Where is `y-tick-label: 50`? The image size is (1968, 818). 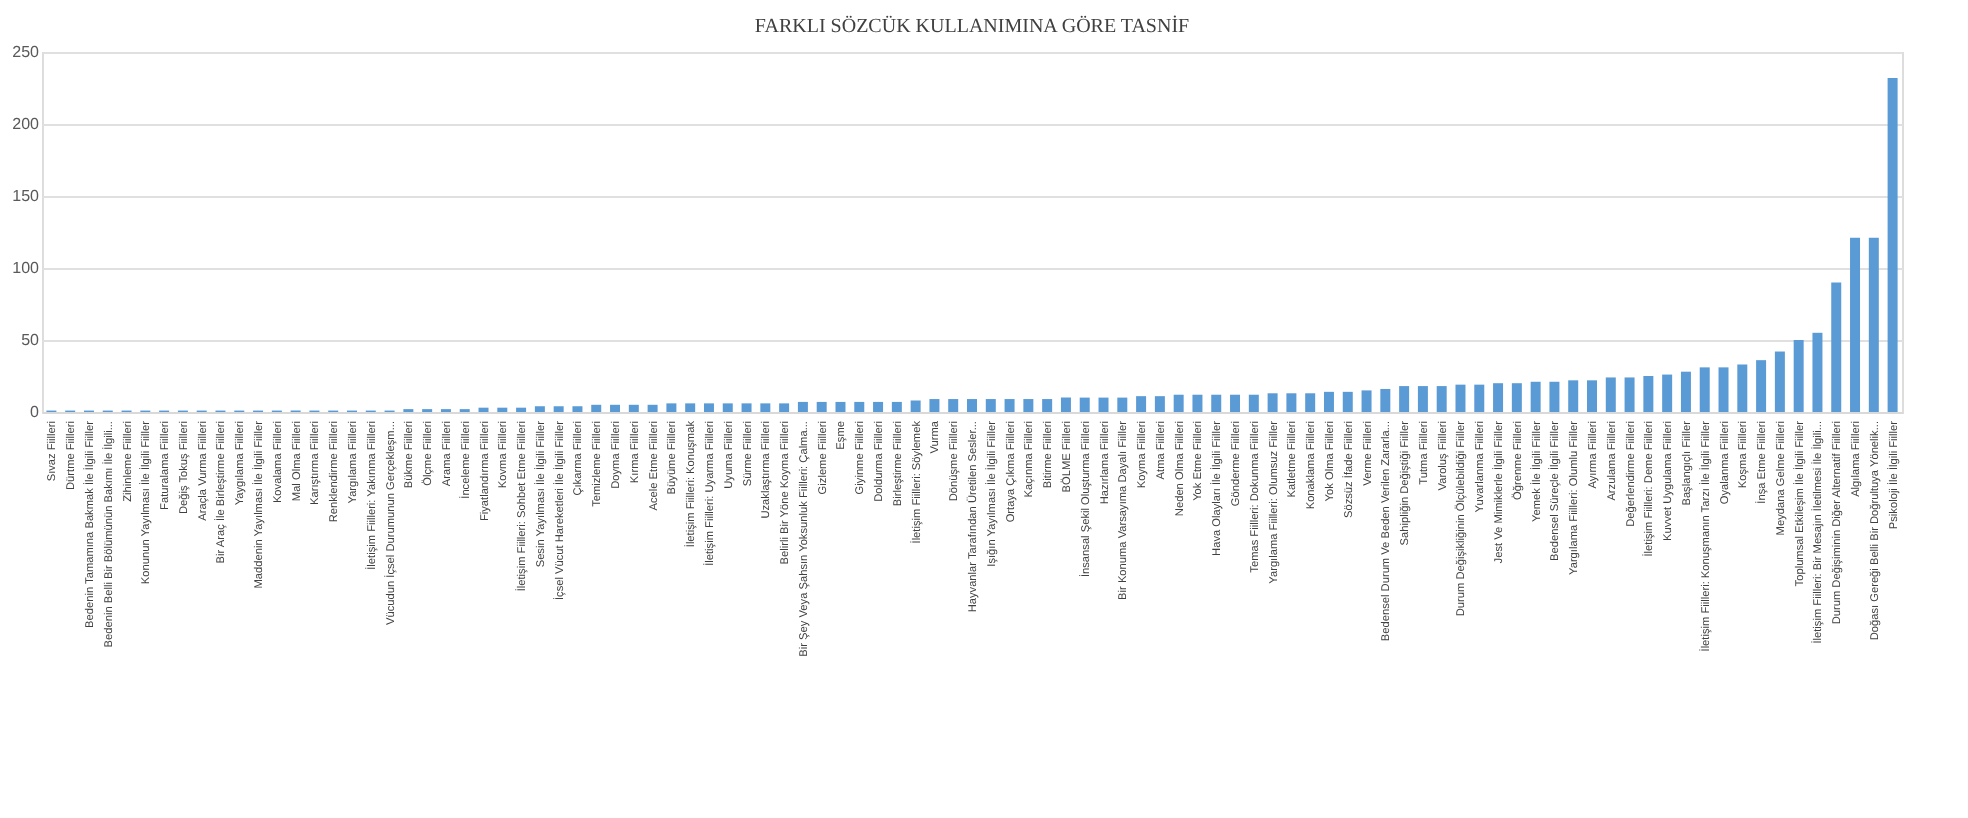 y-tick-label: 50 is located at coordinates (31, 340).